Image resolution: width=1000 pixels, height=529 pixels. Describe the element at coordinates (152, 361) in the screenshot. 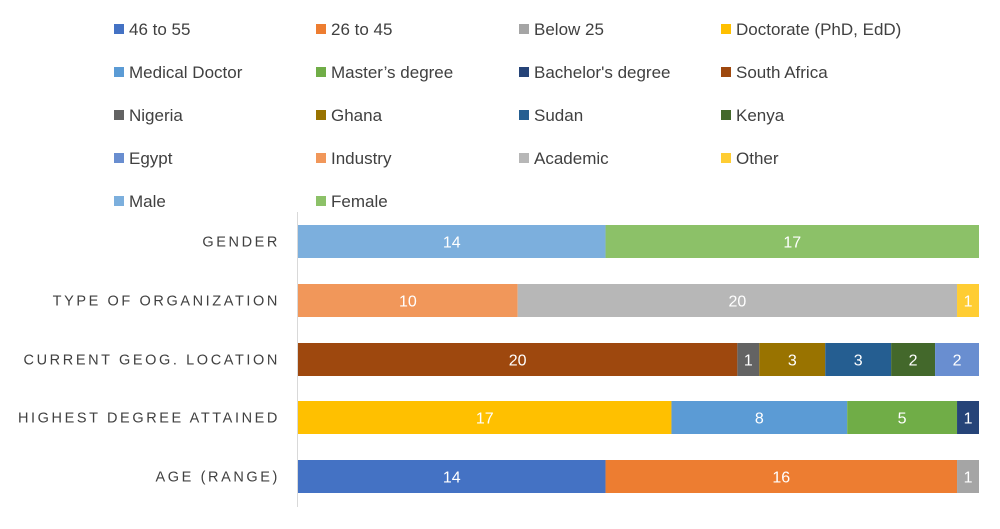

I see `category-label-current-geog-location: CURRENT GEOG. LOCATION` at that location.